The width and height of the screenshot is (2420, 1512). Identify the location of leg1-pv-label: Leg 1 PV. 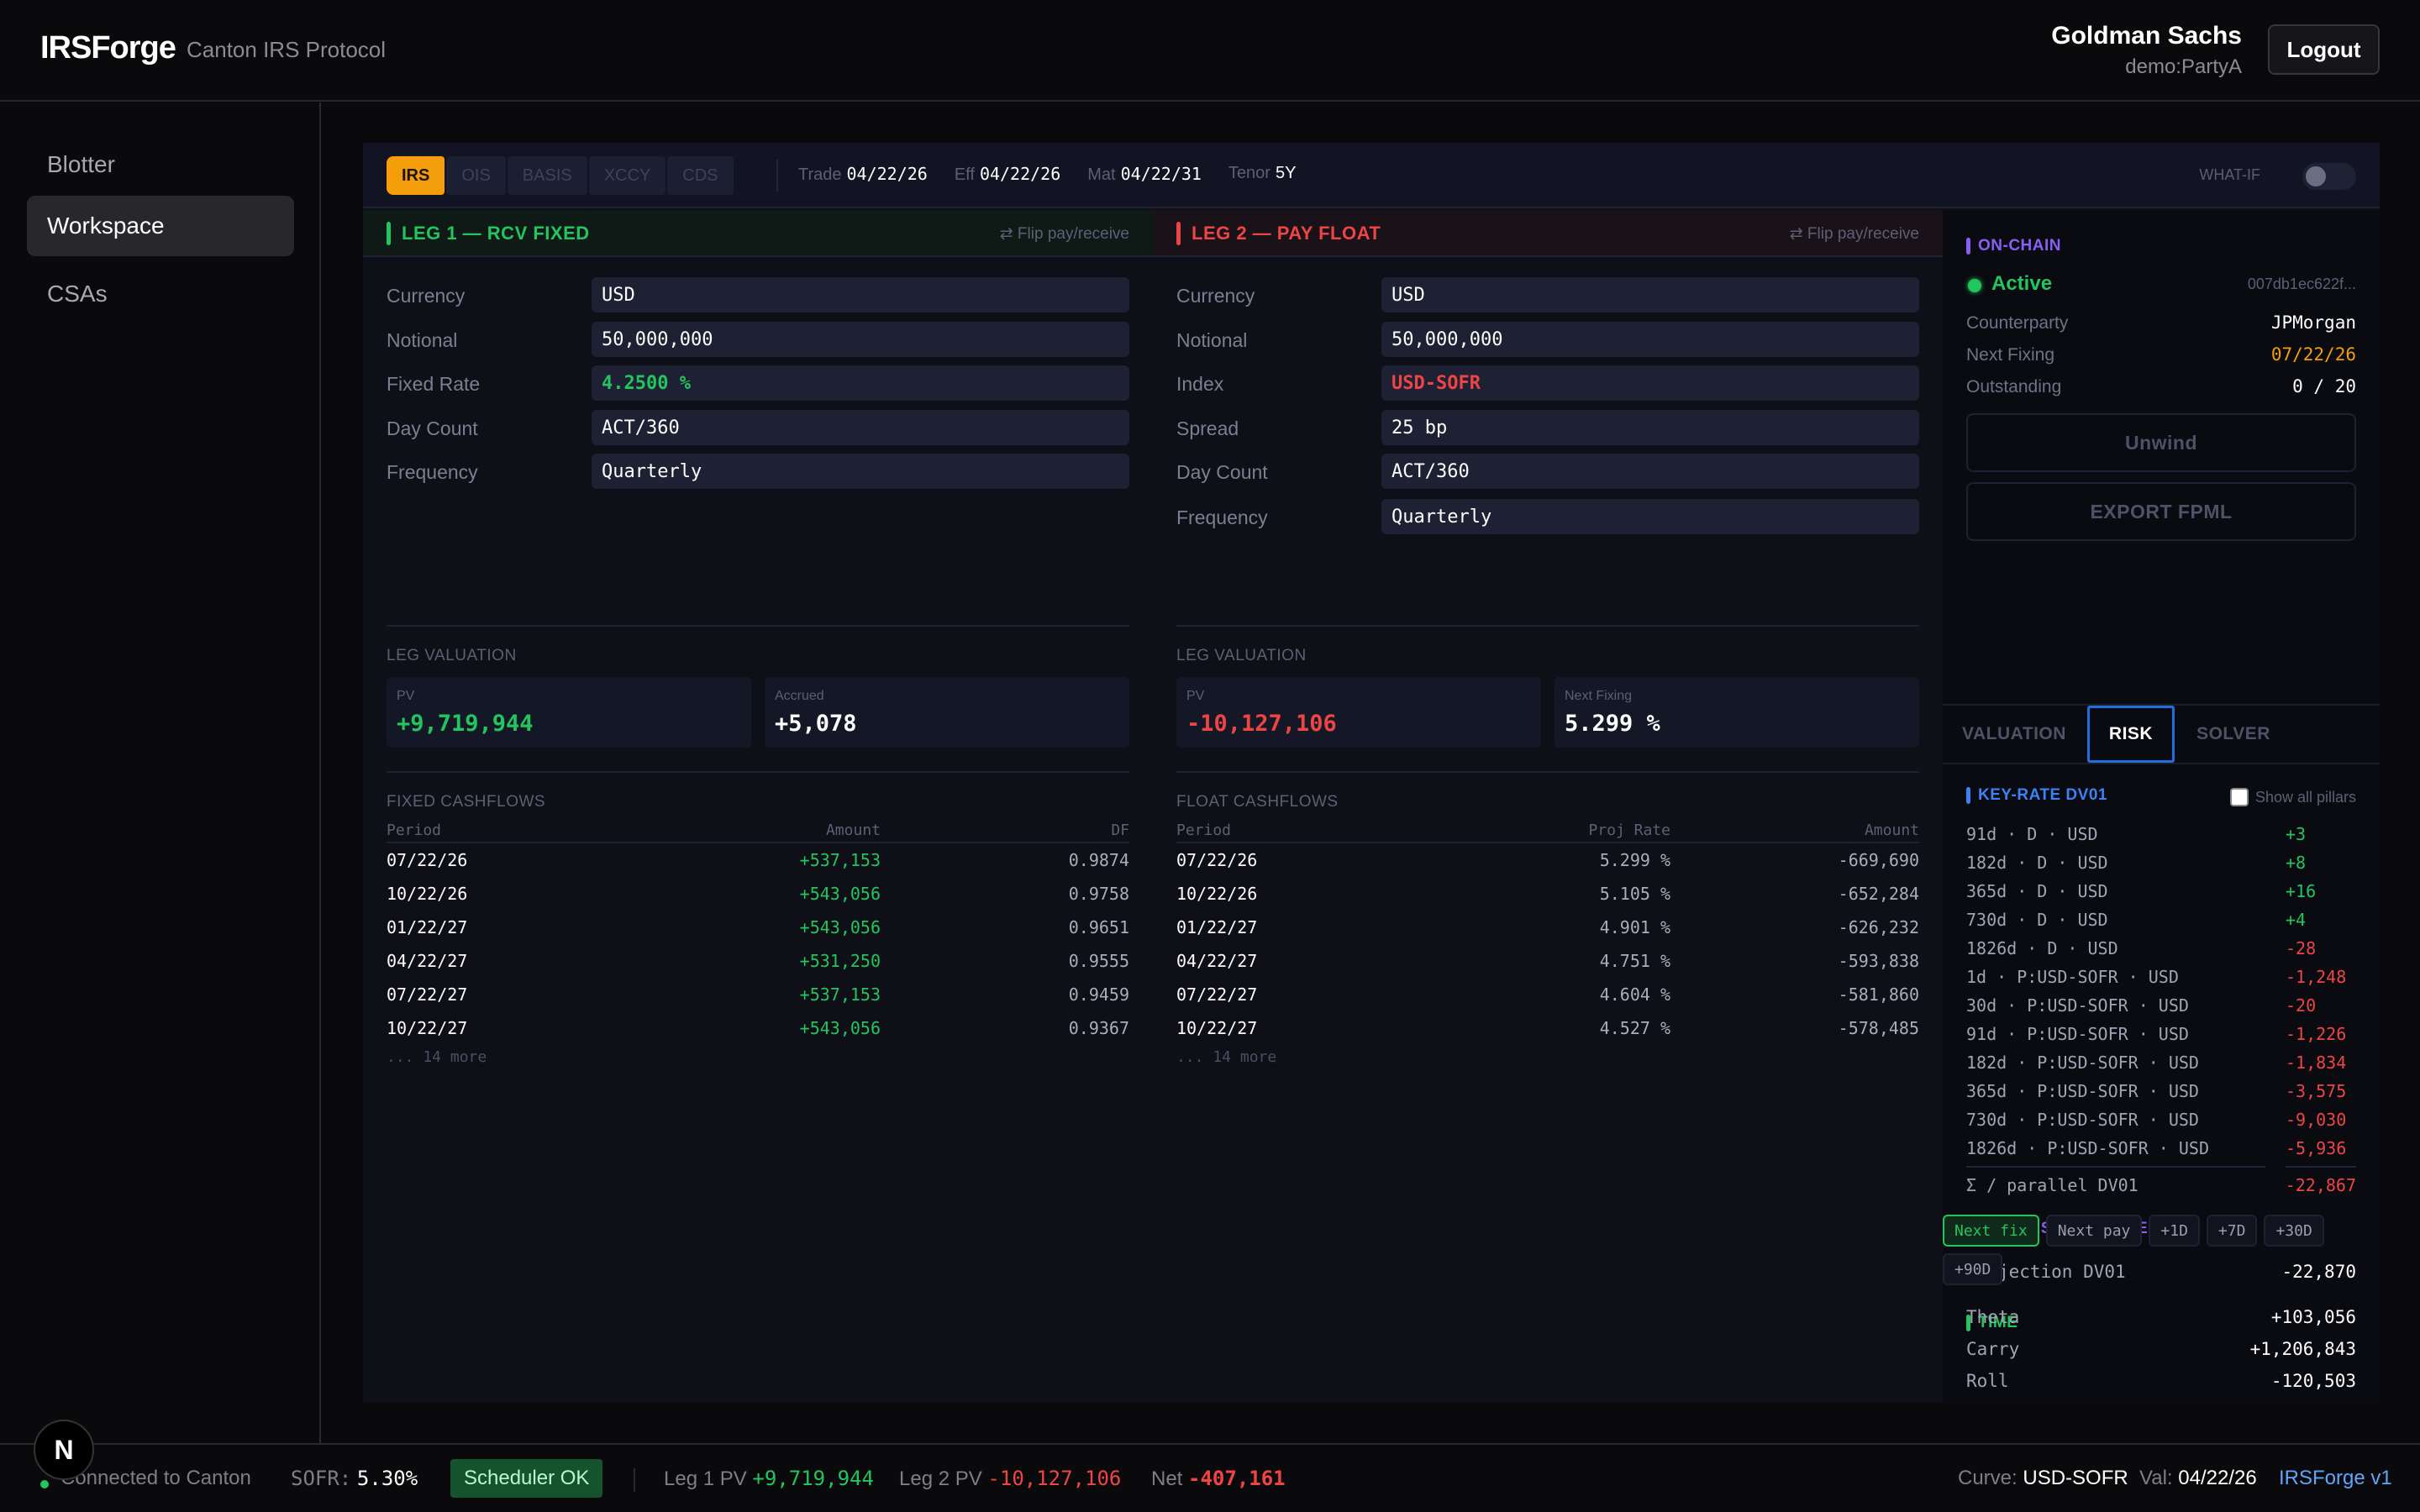
(705, 1478).